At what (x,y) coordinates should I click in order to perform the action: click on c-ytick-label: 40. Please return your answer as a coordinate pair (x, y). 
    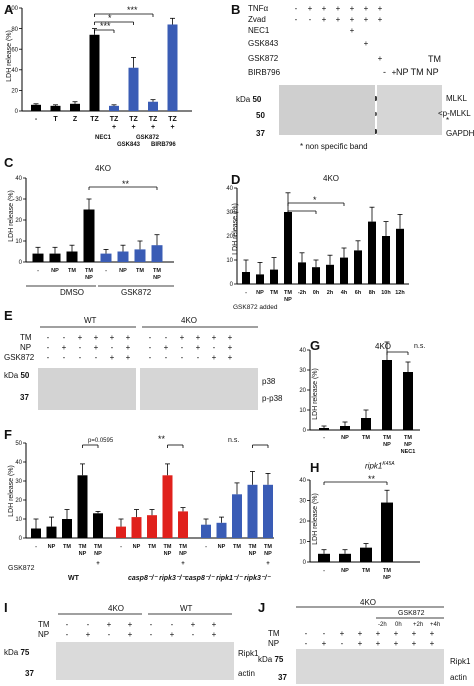
    Looking at the image, I should click on (18, 179).